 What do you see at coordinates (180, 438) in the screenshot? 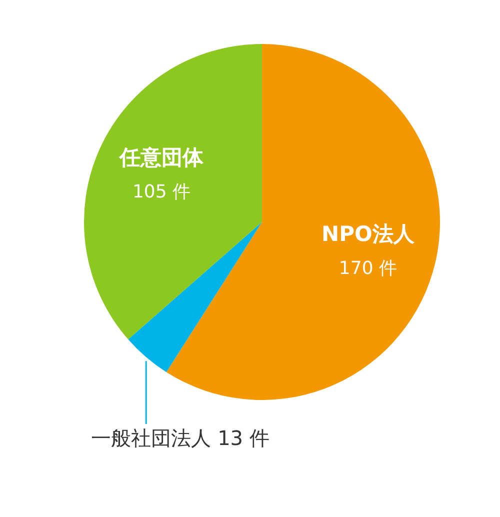
I see `slice-label: 一般社団法人 13 件` at bounding box center [180, 438].